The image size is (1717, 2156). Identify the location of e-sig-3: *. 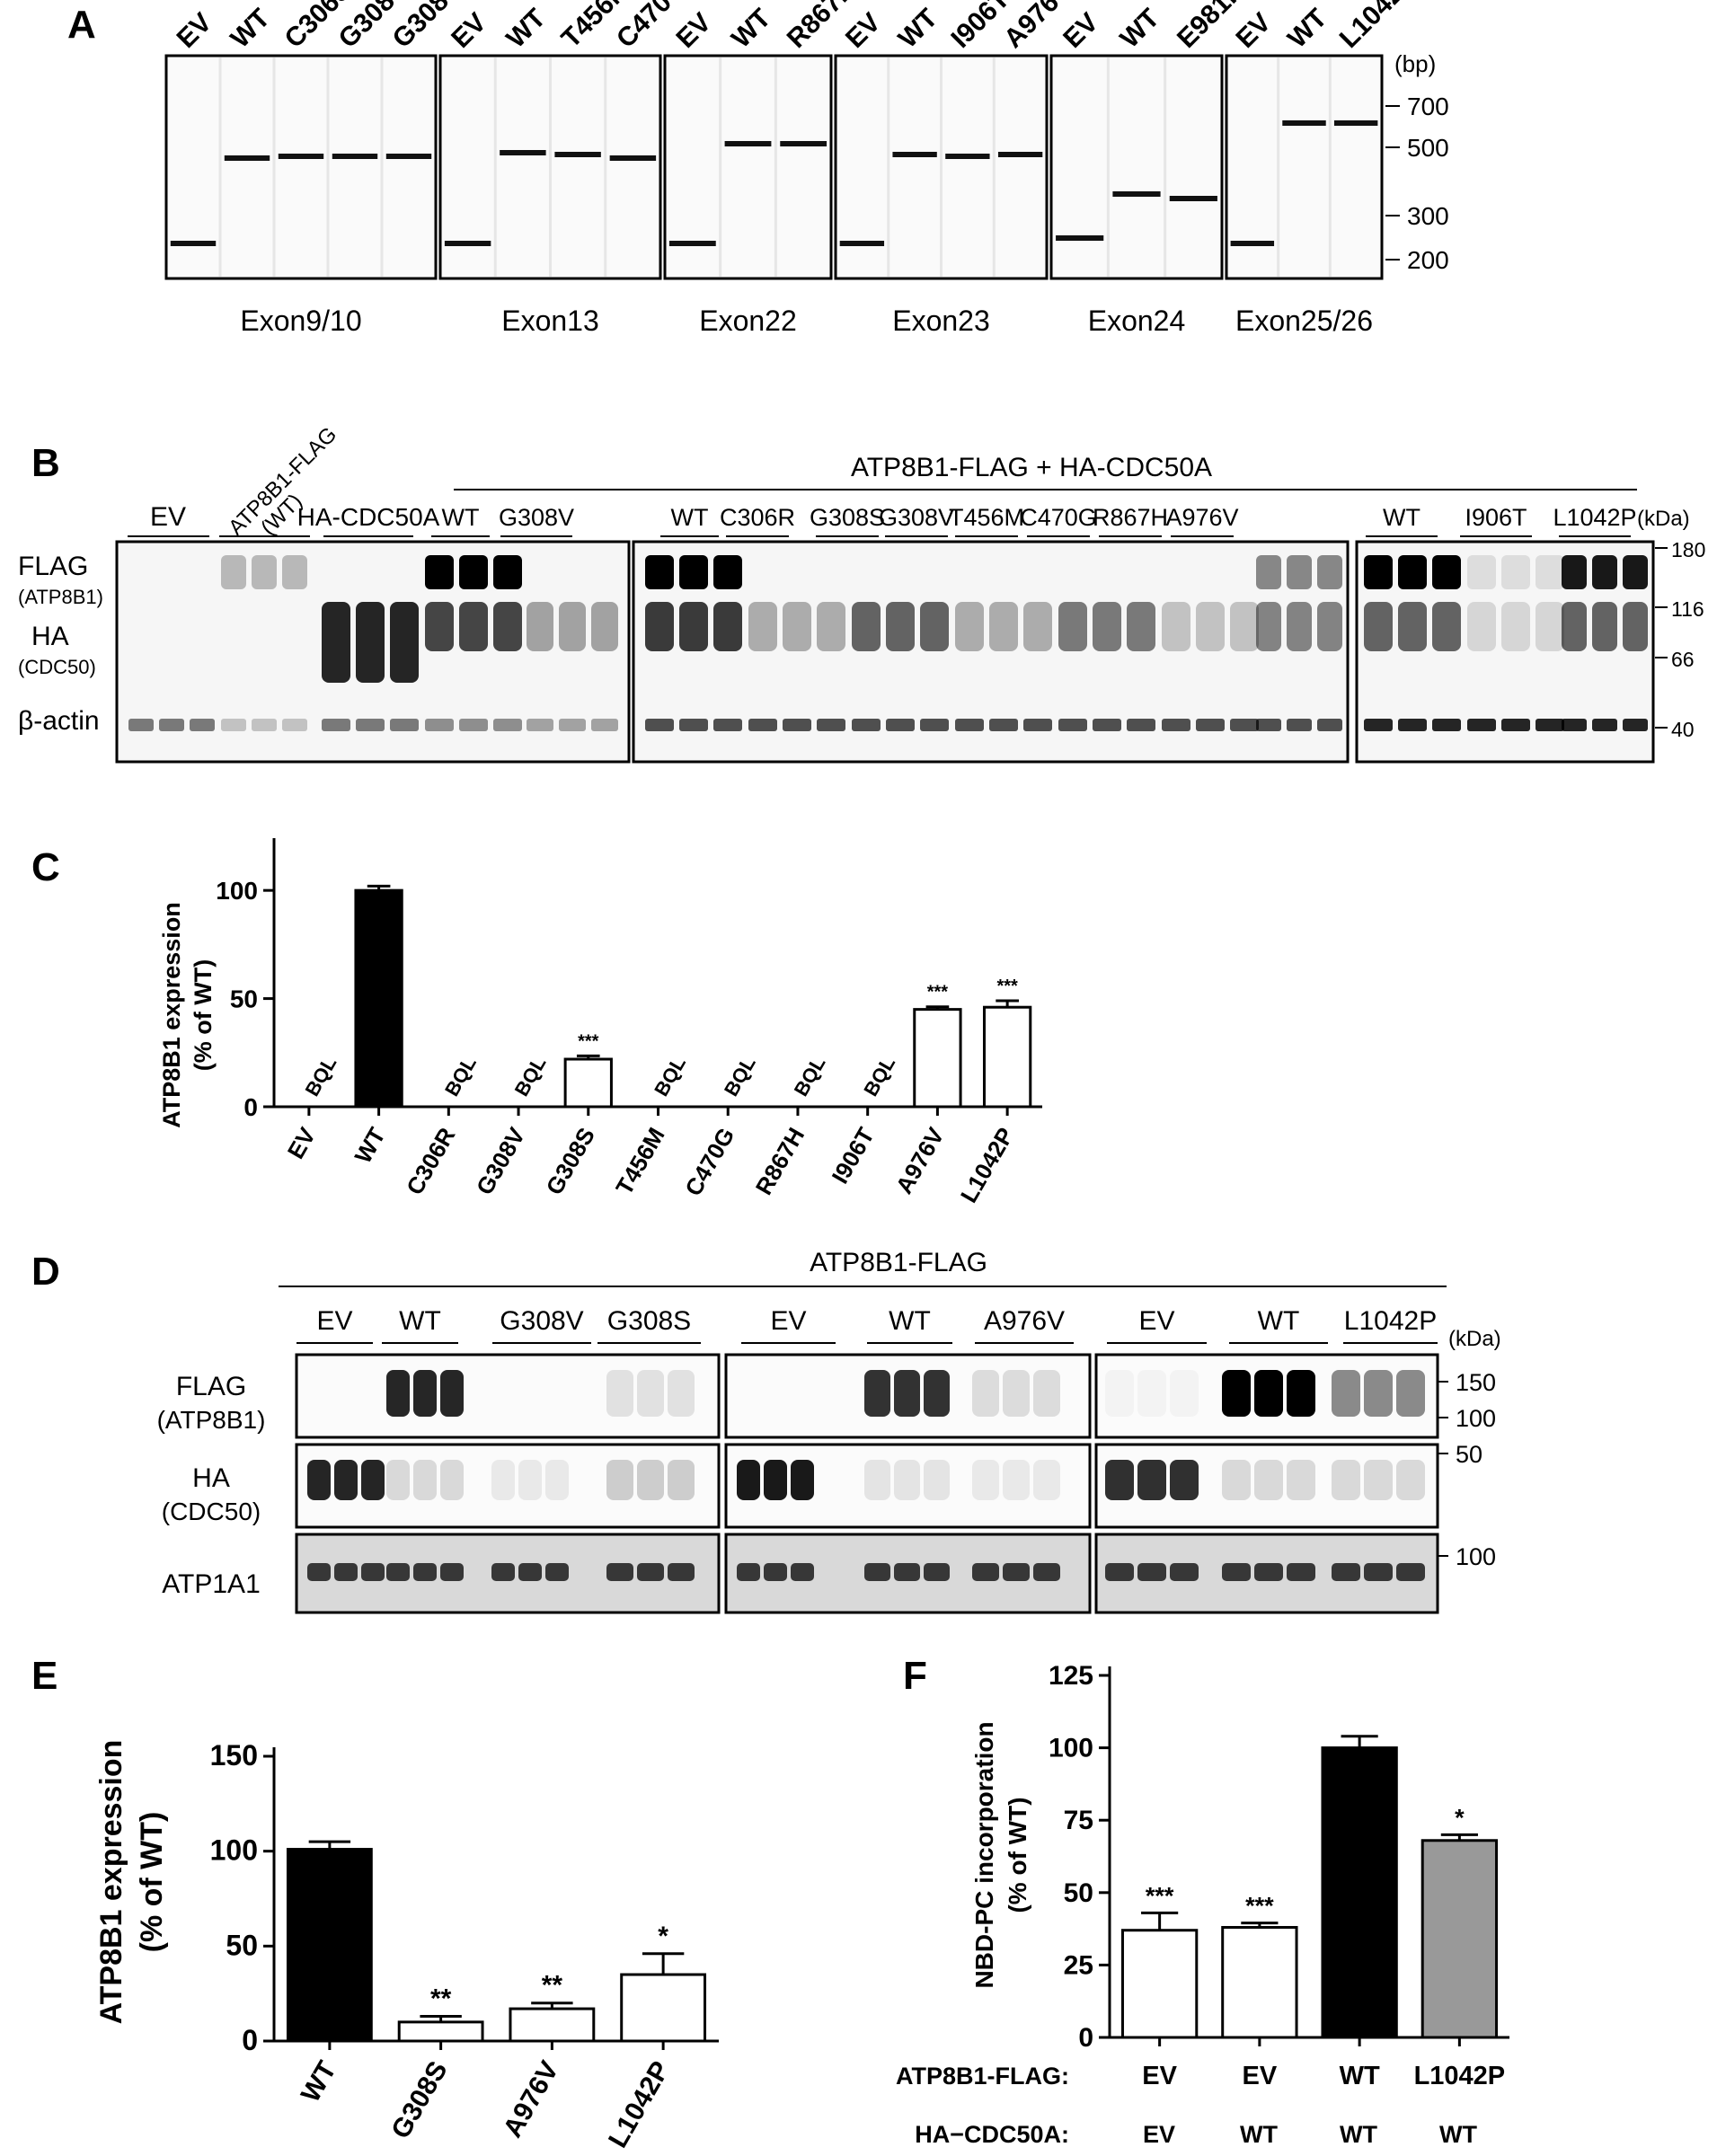
(663, 1936).